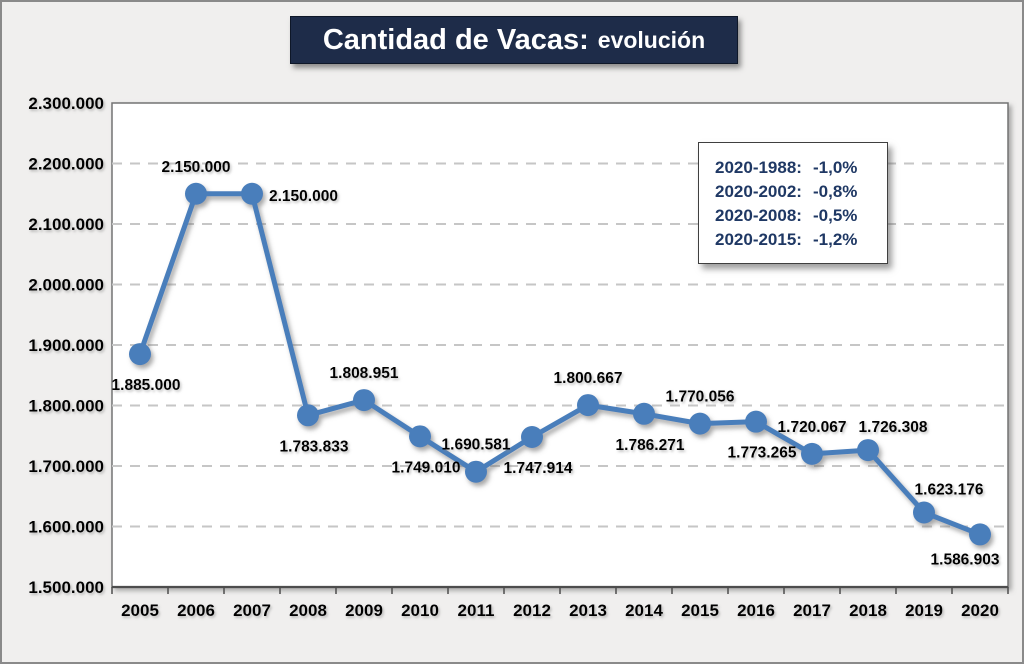 This screenshot has width=1024, height=664. I want to click on data-point-label-2005: 1.885.000, so click(146, 385).